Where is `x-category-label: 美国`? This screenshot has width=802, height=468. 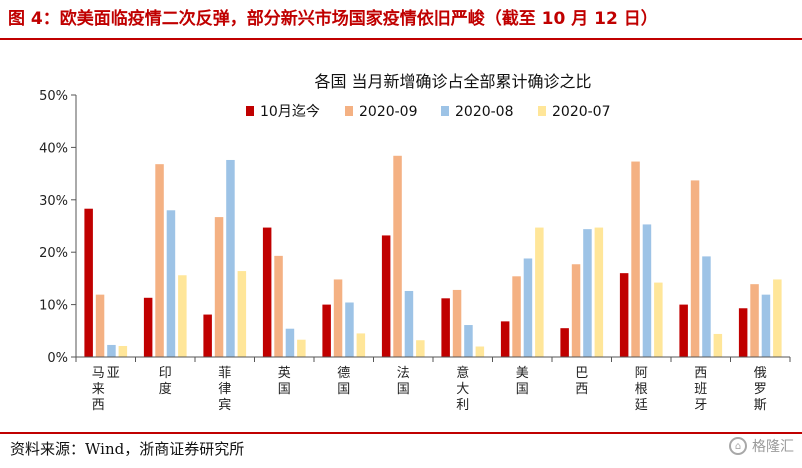
x-category-label: 美国 is located at coordinates (522, 381).